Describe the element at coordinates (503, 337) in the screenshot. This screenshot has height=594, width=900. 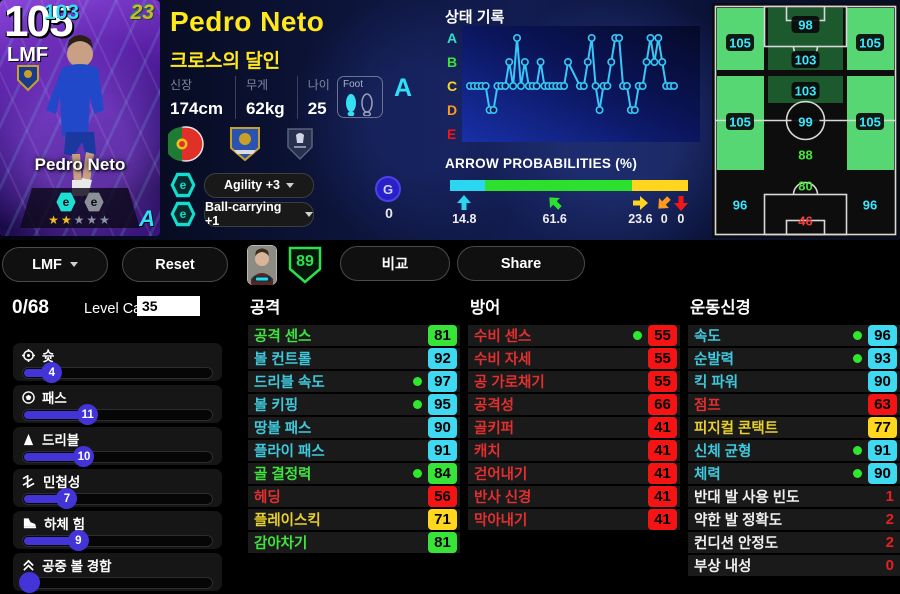
I see `stat-label: 수비 센스` at that location.